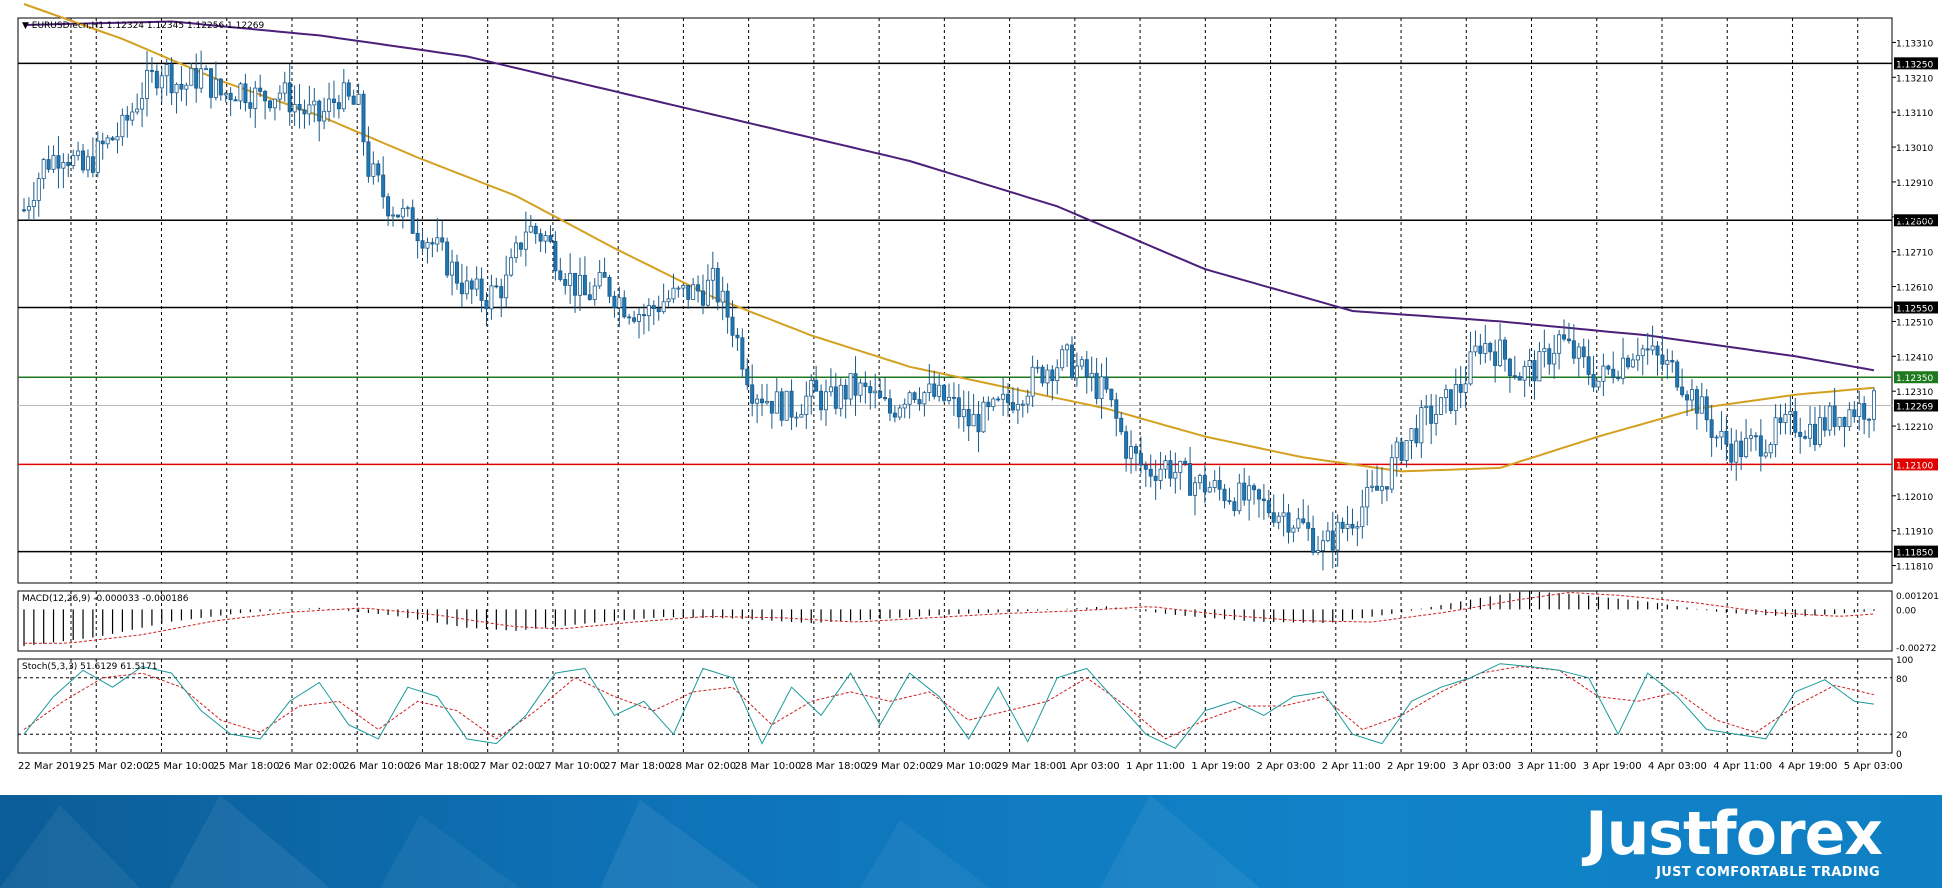  Describe the element at coordinates (1914, 323) in the screenshot. I see `y-tick-label: 1.12510` at that location.